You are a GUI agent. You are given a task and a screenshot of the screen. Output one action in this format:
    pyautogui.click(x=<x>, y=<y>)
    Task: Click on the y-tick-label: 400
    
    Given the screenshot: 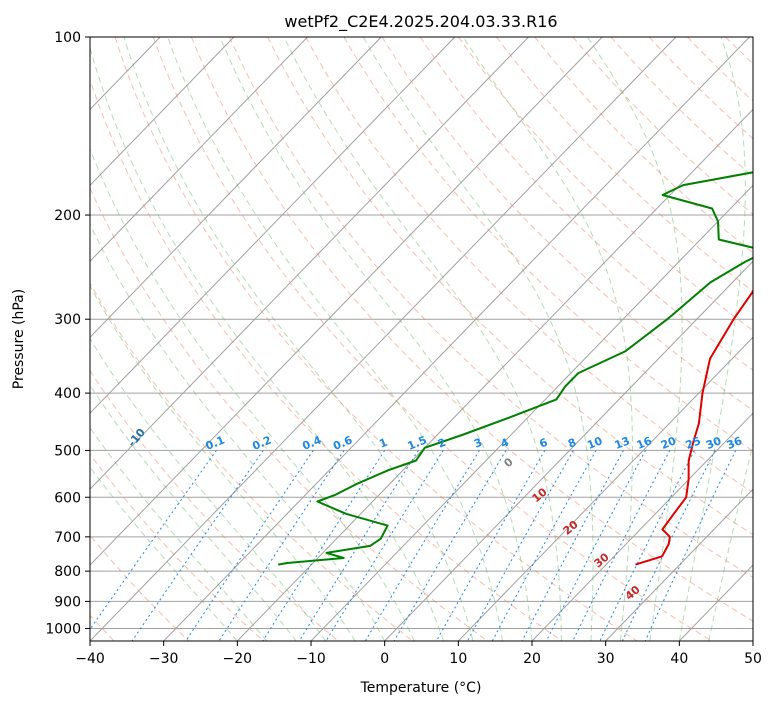 What is the action you would take?
    pyautogui.click(x=67, y=394)
    